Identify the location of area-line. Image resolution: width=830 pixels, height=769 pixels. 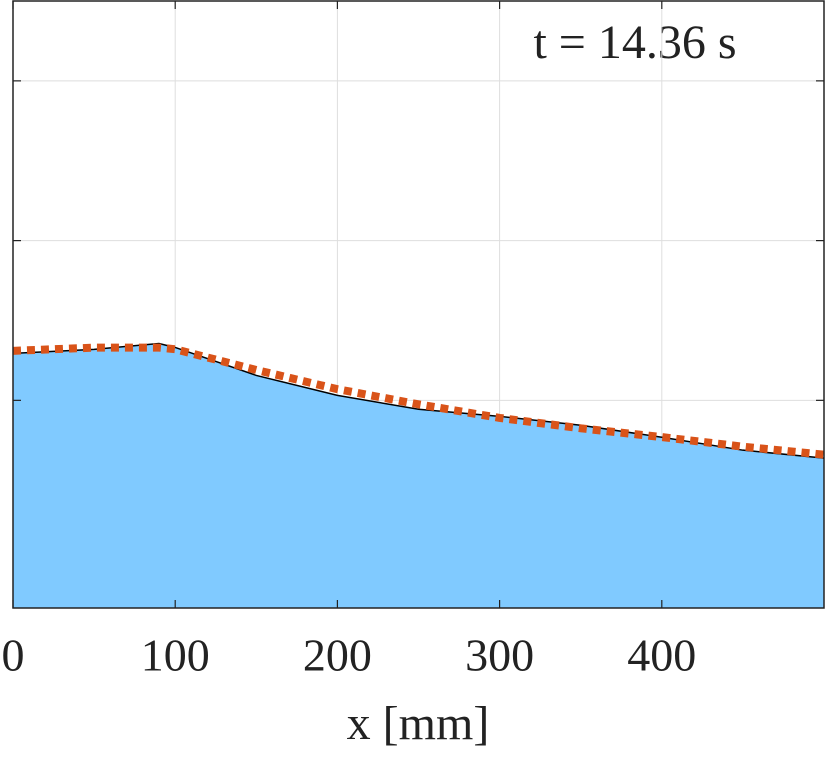
(418, 400).